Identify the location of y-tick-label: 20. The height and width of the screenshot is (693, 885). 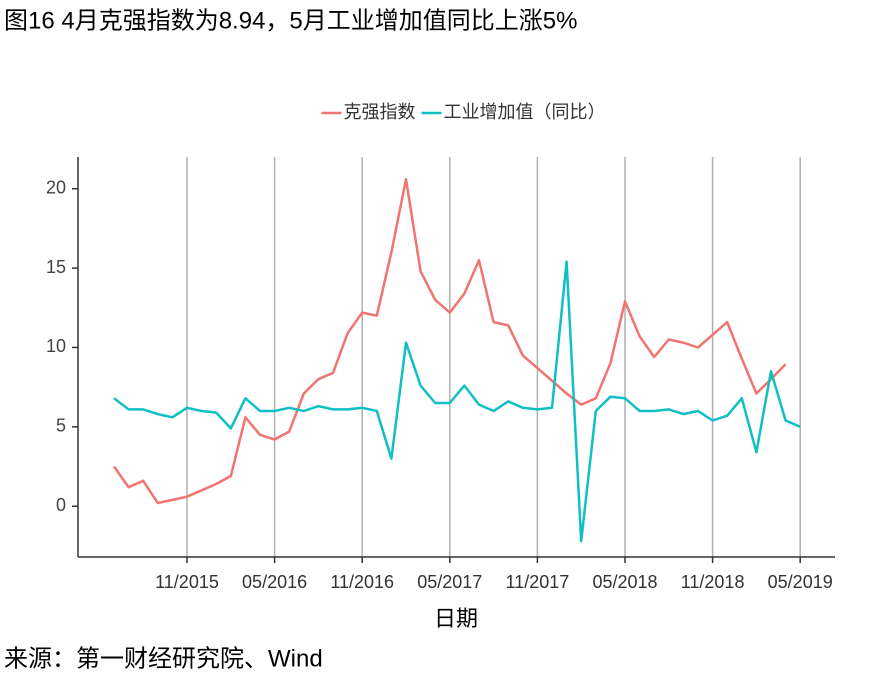
(56, 187).